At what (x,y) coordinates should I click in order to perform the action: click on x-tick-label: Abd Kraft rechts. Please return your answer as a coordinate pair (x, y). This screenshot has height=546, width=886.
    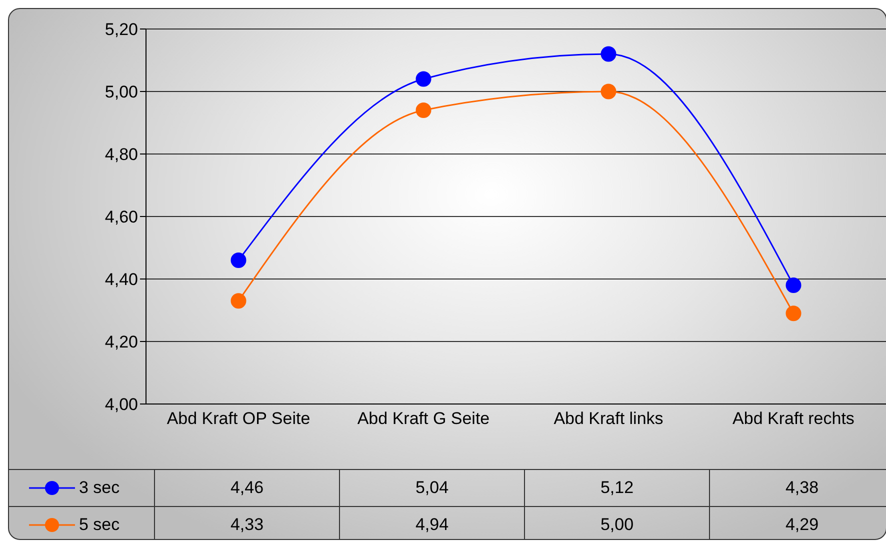
    Looking at the image, I should click on (793, 418).